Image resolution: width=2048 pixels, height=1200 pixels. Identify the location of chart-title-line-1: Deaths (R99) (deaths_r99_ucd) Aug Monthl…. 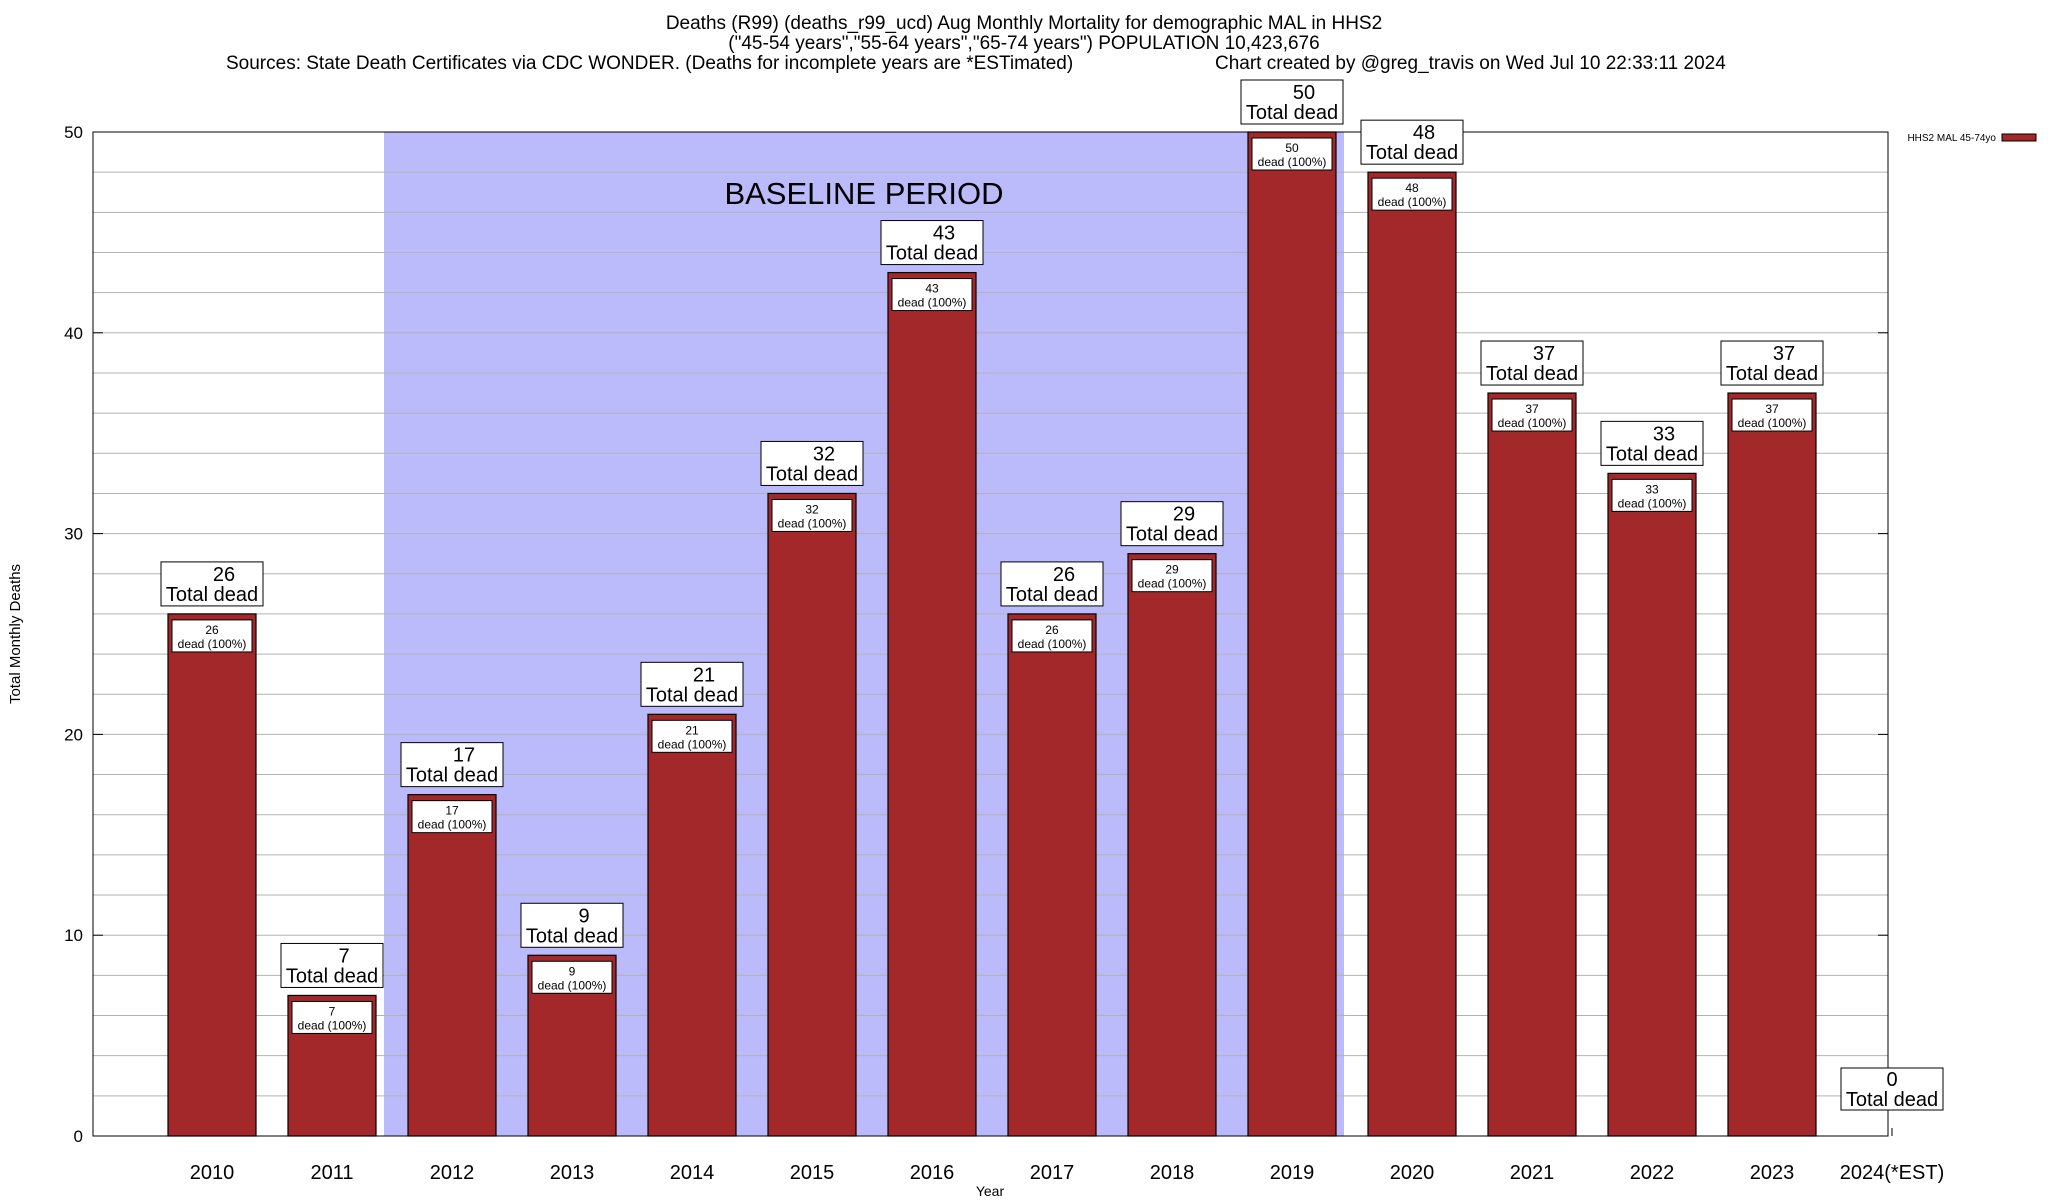
(1024, 23).